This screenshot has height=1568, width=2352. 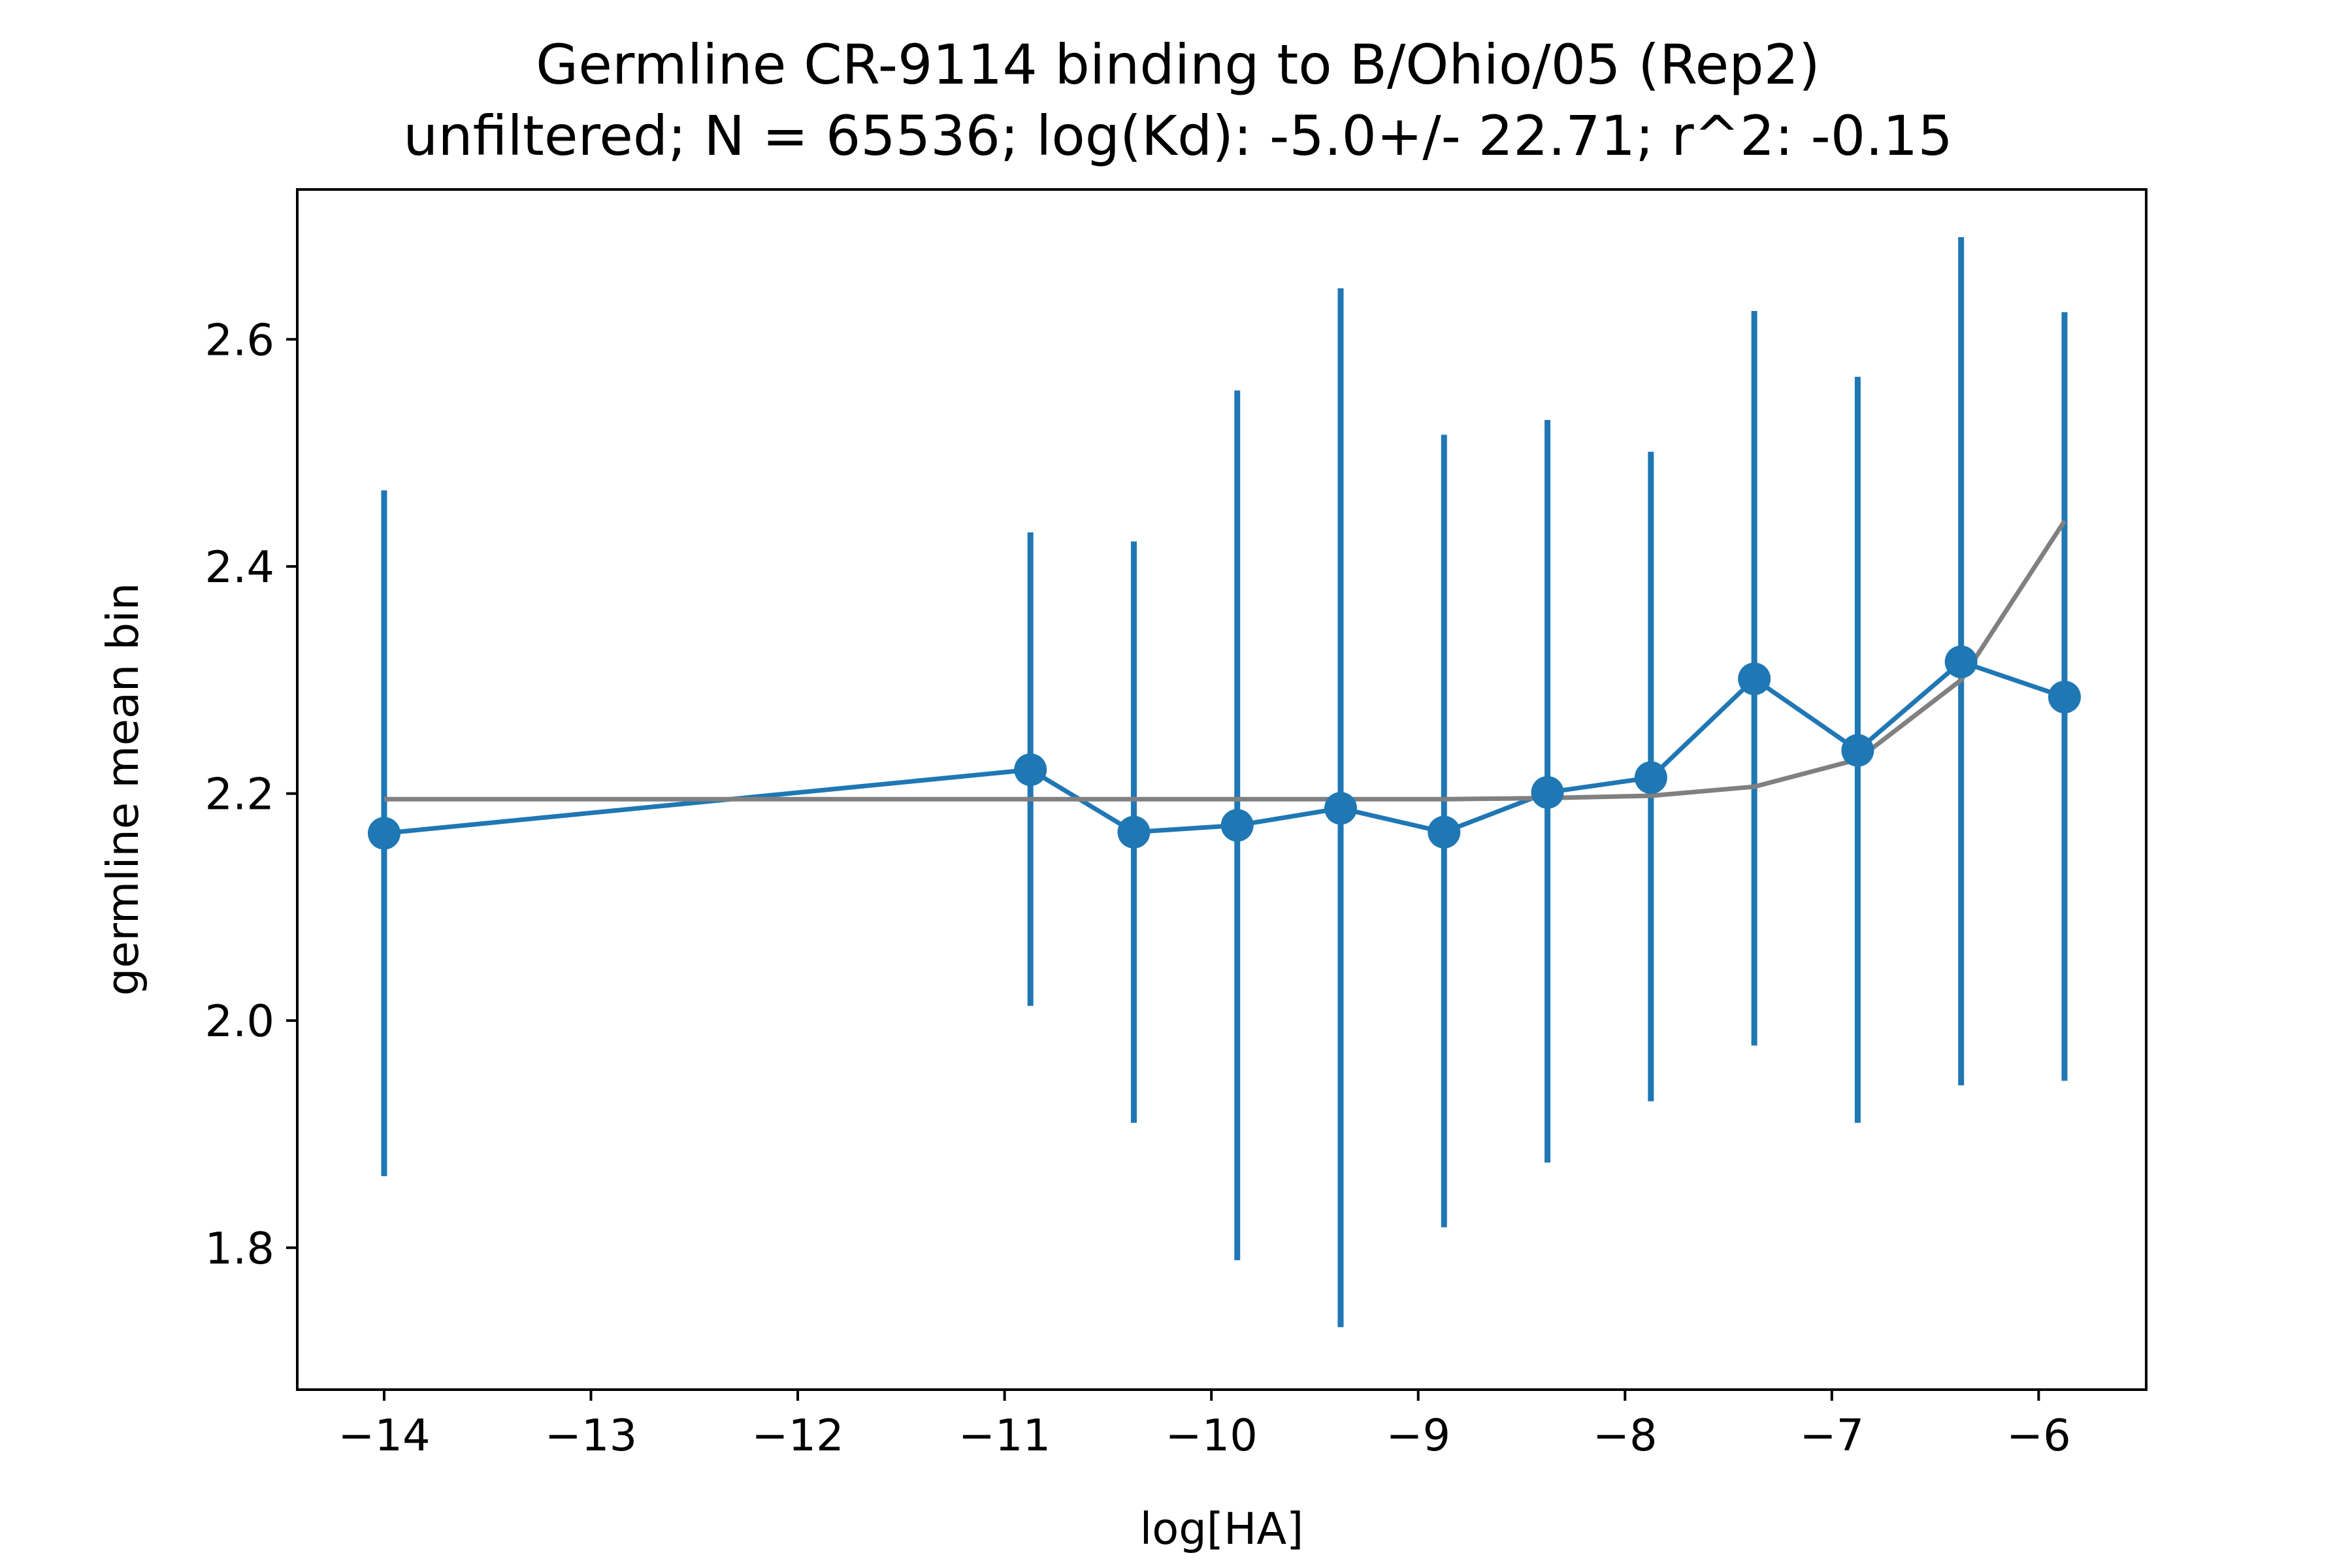 I want to click on fit-curve, so click(x=1225, y=660).